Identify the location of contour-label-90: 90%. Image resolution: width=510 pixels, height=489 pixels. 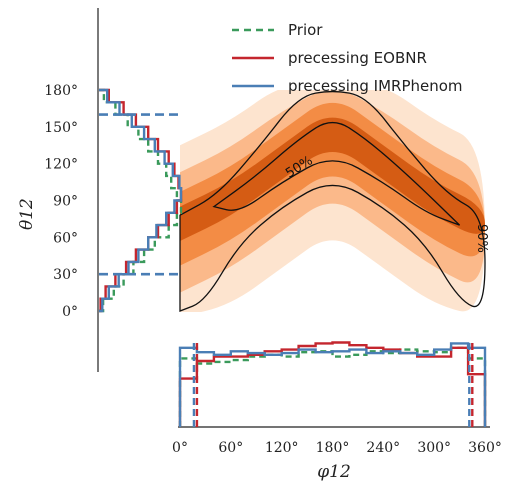
(481, 238).